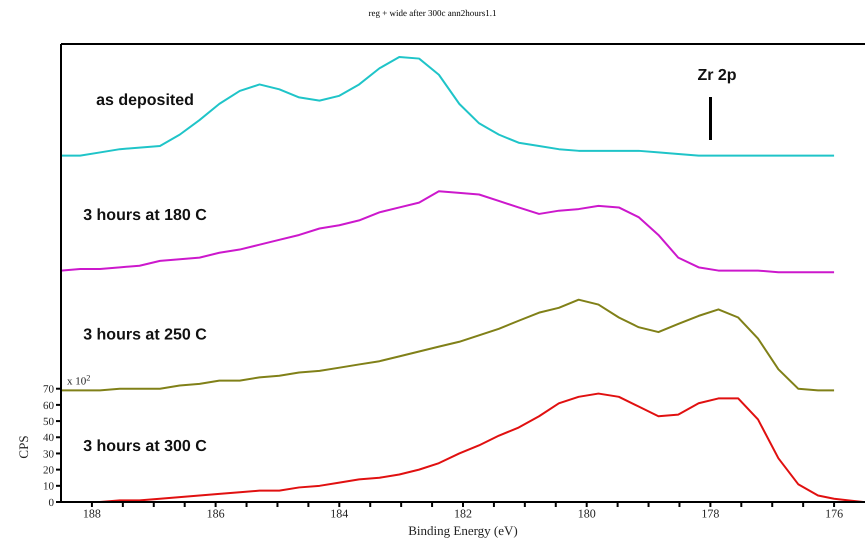 The width and height of the screenshot is (865, 542). What do you see at coordinates (145, 447) in the screenshot?
I see `text: 3 hours at 300 C` at bounding box center [145, 447].